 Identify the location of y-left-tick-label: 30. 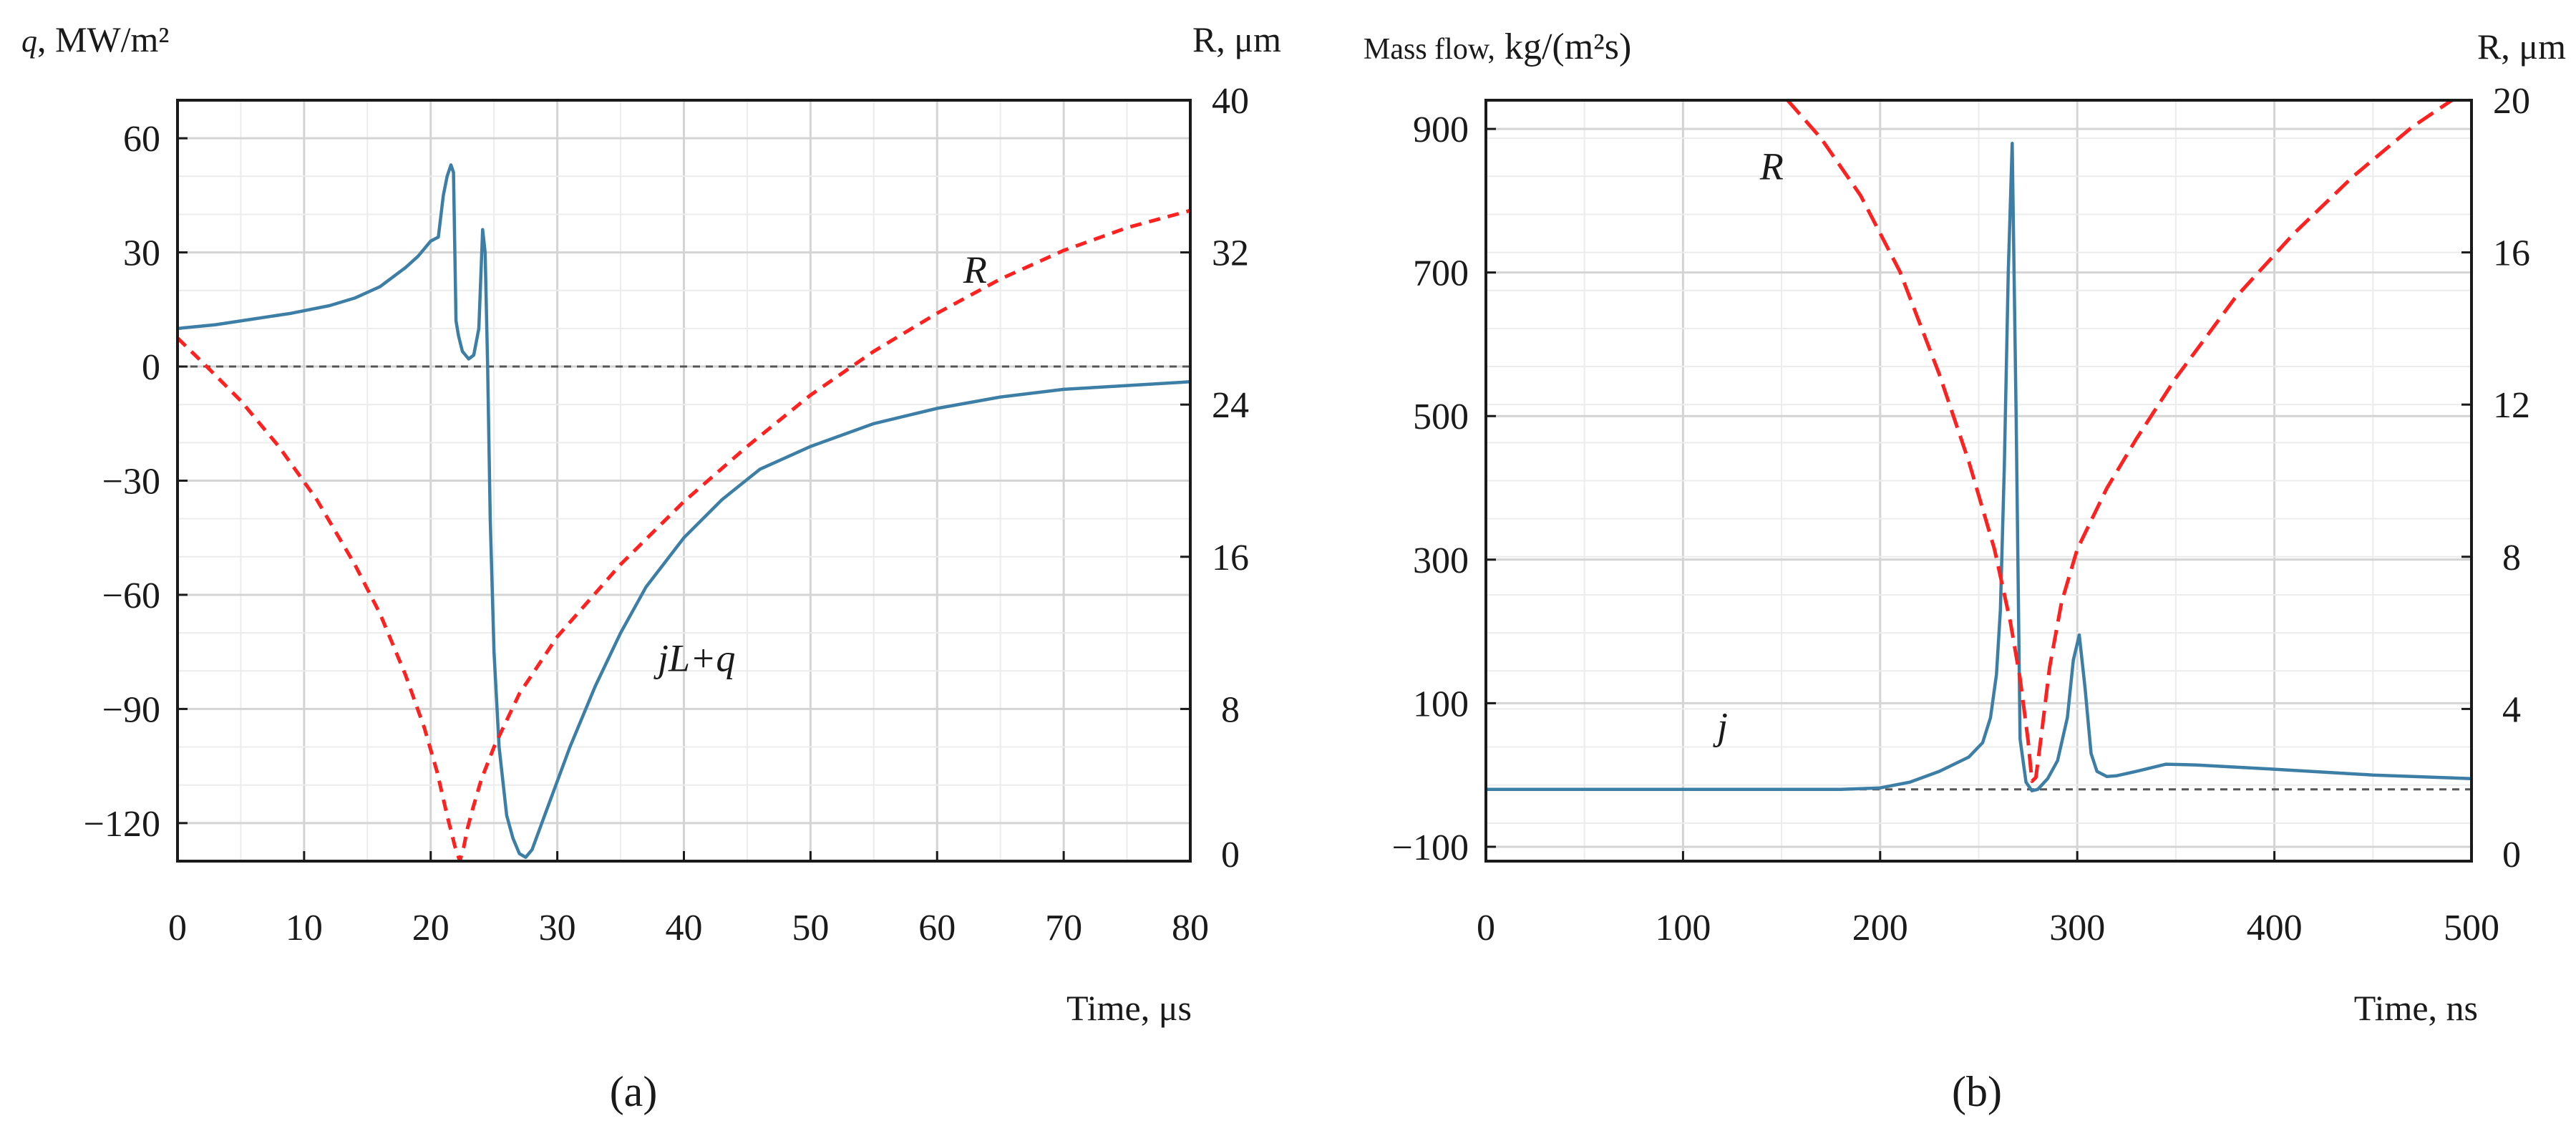
(141, 253).